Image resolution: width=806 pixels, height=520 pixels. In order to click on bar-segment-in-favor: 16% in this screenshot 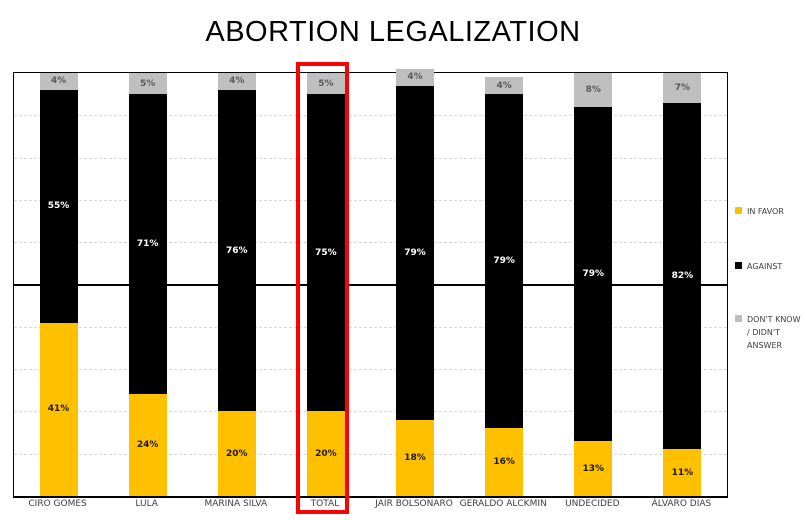, I will do `click(504, 462)`.